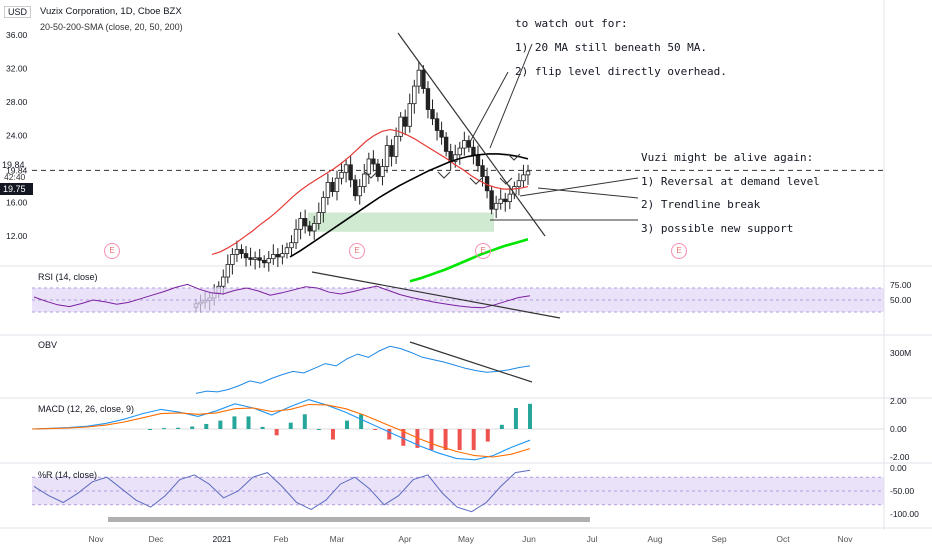  I want to click on alive-item-3: 3) possible new support, so click(717, 228).